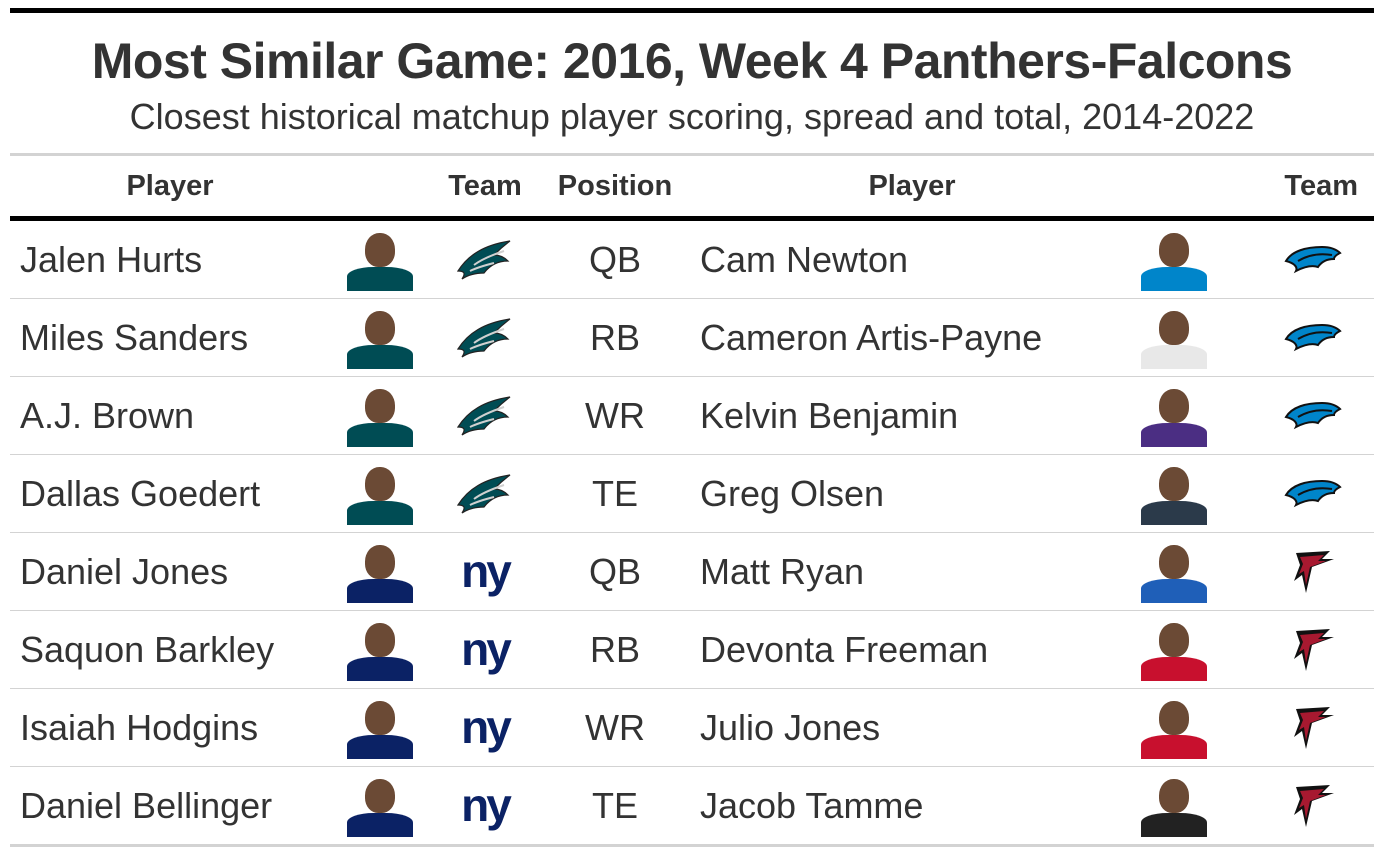 This screenshot has height=858, width=1384. What do you see at coordinates (170, 337) in the screenshot?
I see `left-player-name: Miles Sanders` at bounding box center [170, 337].